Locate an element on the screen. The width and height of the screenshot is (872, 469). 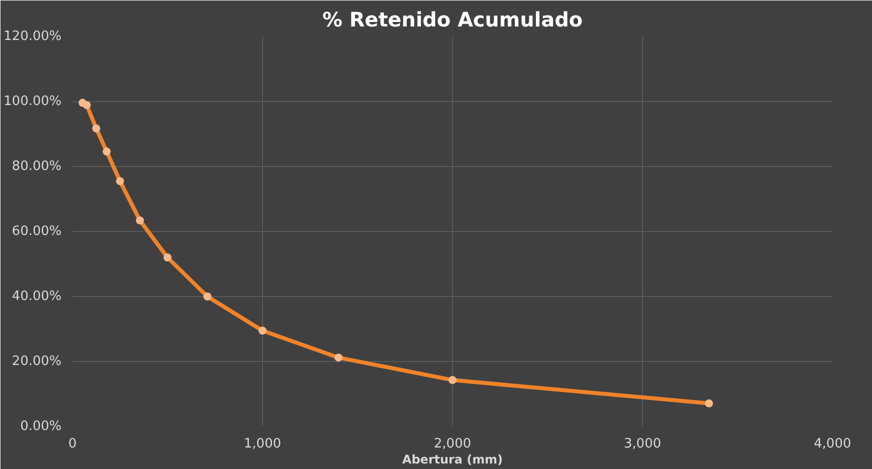
chart-title: % Retenido Acumulado is located at coordinates (452, 20).